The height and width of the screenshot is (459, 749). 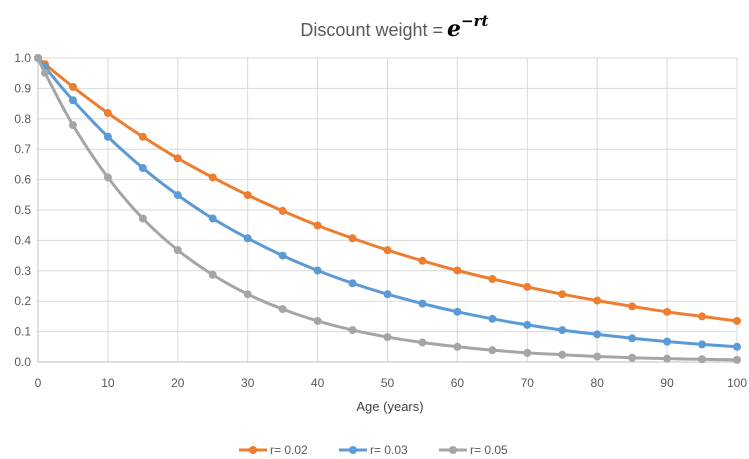 What do you see at coordinates (598, 383) in the screenshot?
I see `x-tick-label: 80` at bounding box center [598, 383].